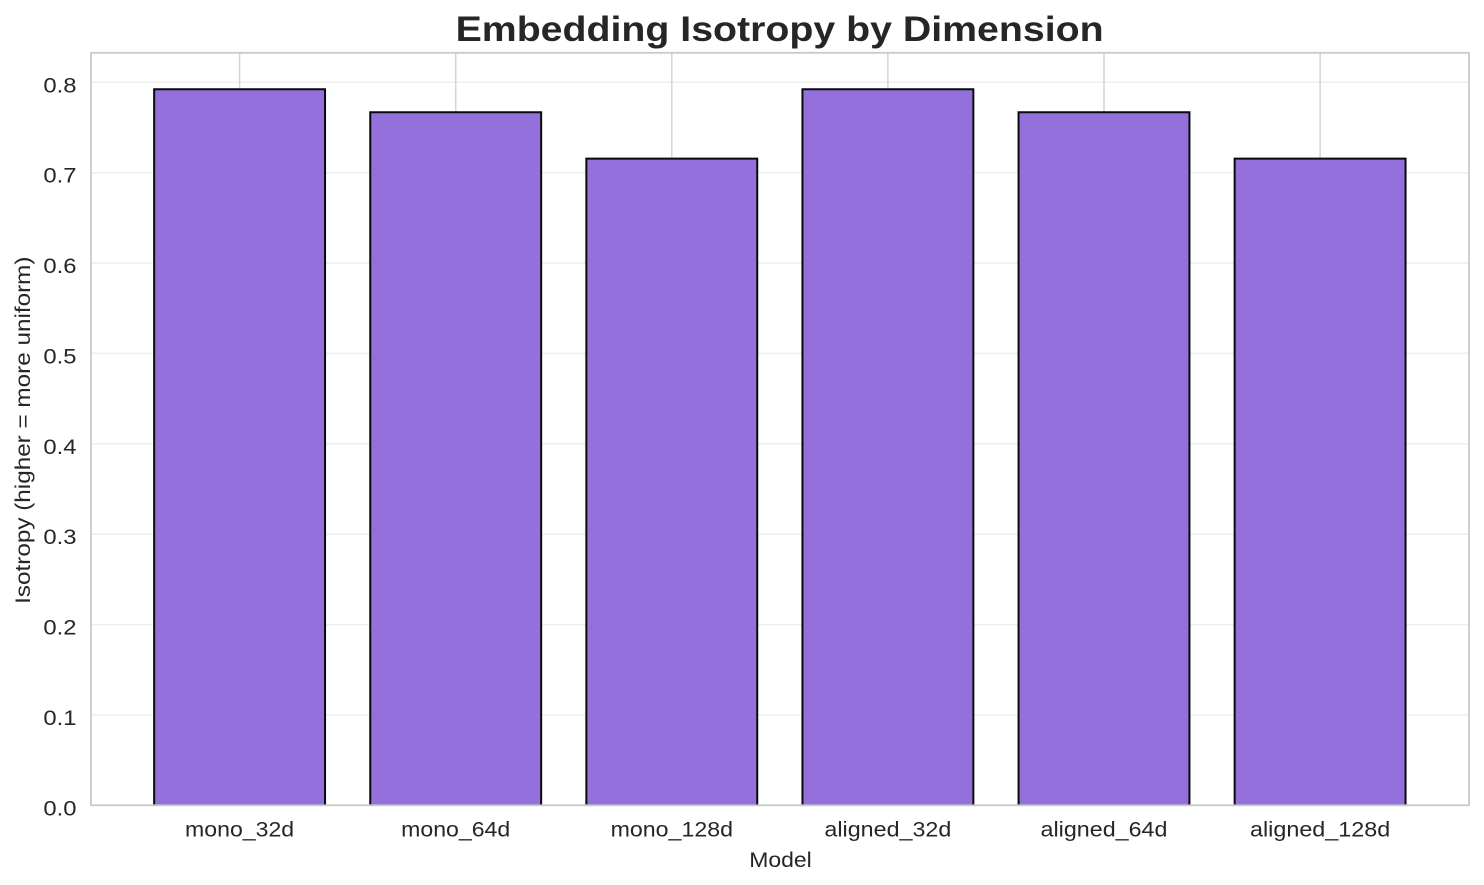 The width and height of the screenshot is (1484, 885). Describe the element at coordinates (59, 85) in the screenshot. I see `svg-text: 0.8` at that location.